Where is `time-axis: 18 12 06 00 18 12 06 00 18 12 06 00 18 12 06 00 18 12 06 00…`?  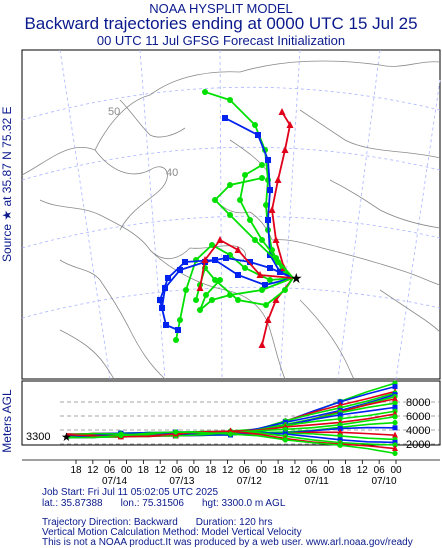 time-axis: 18 12 06 00 18 12 06 00 18 12 06 00 18 12 06 00 18 12 06 00… is located at coordinates (231, 473).